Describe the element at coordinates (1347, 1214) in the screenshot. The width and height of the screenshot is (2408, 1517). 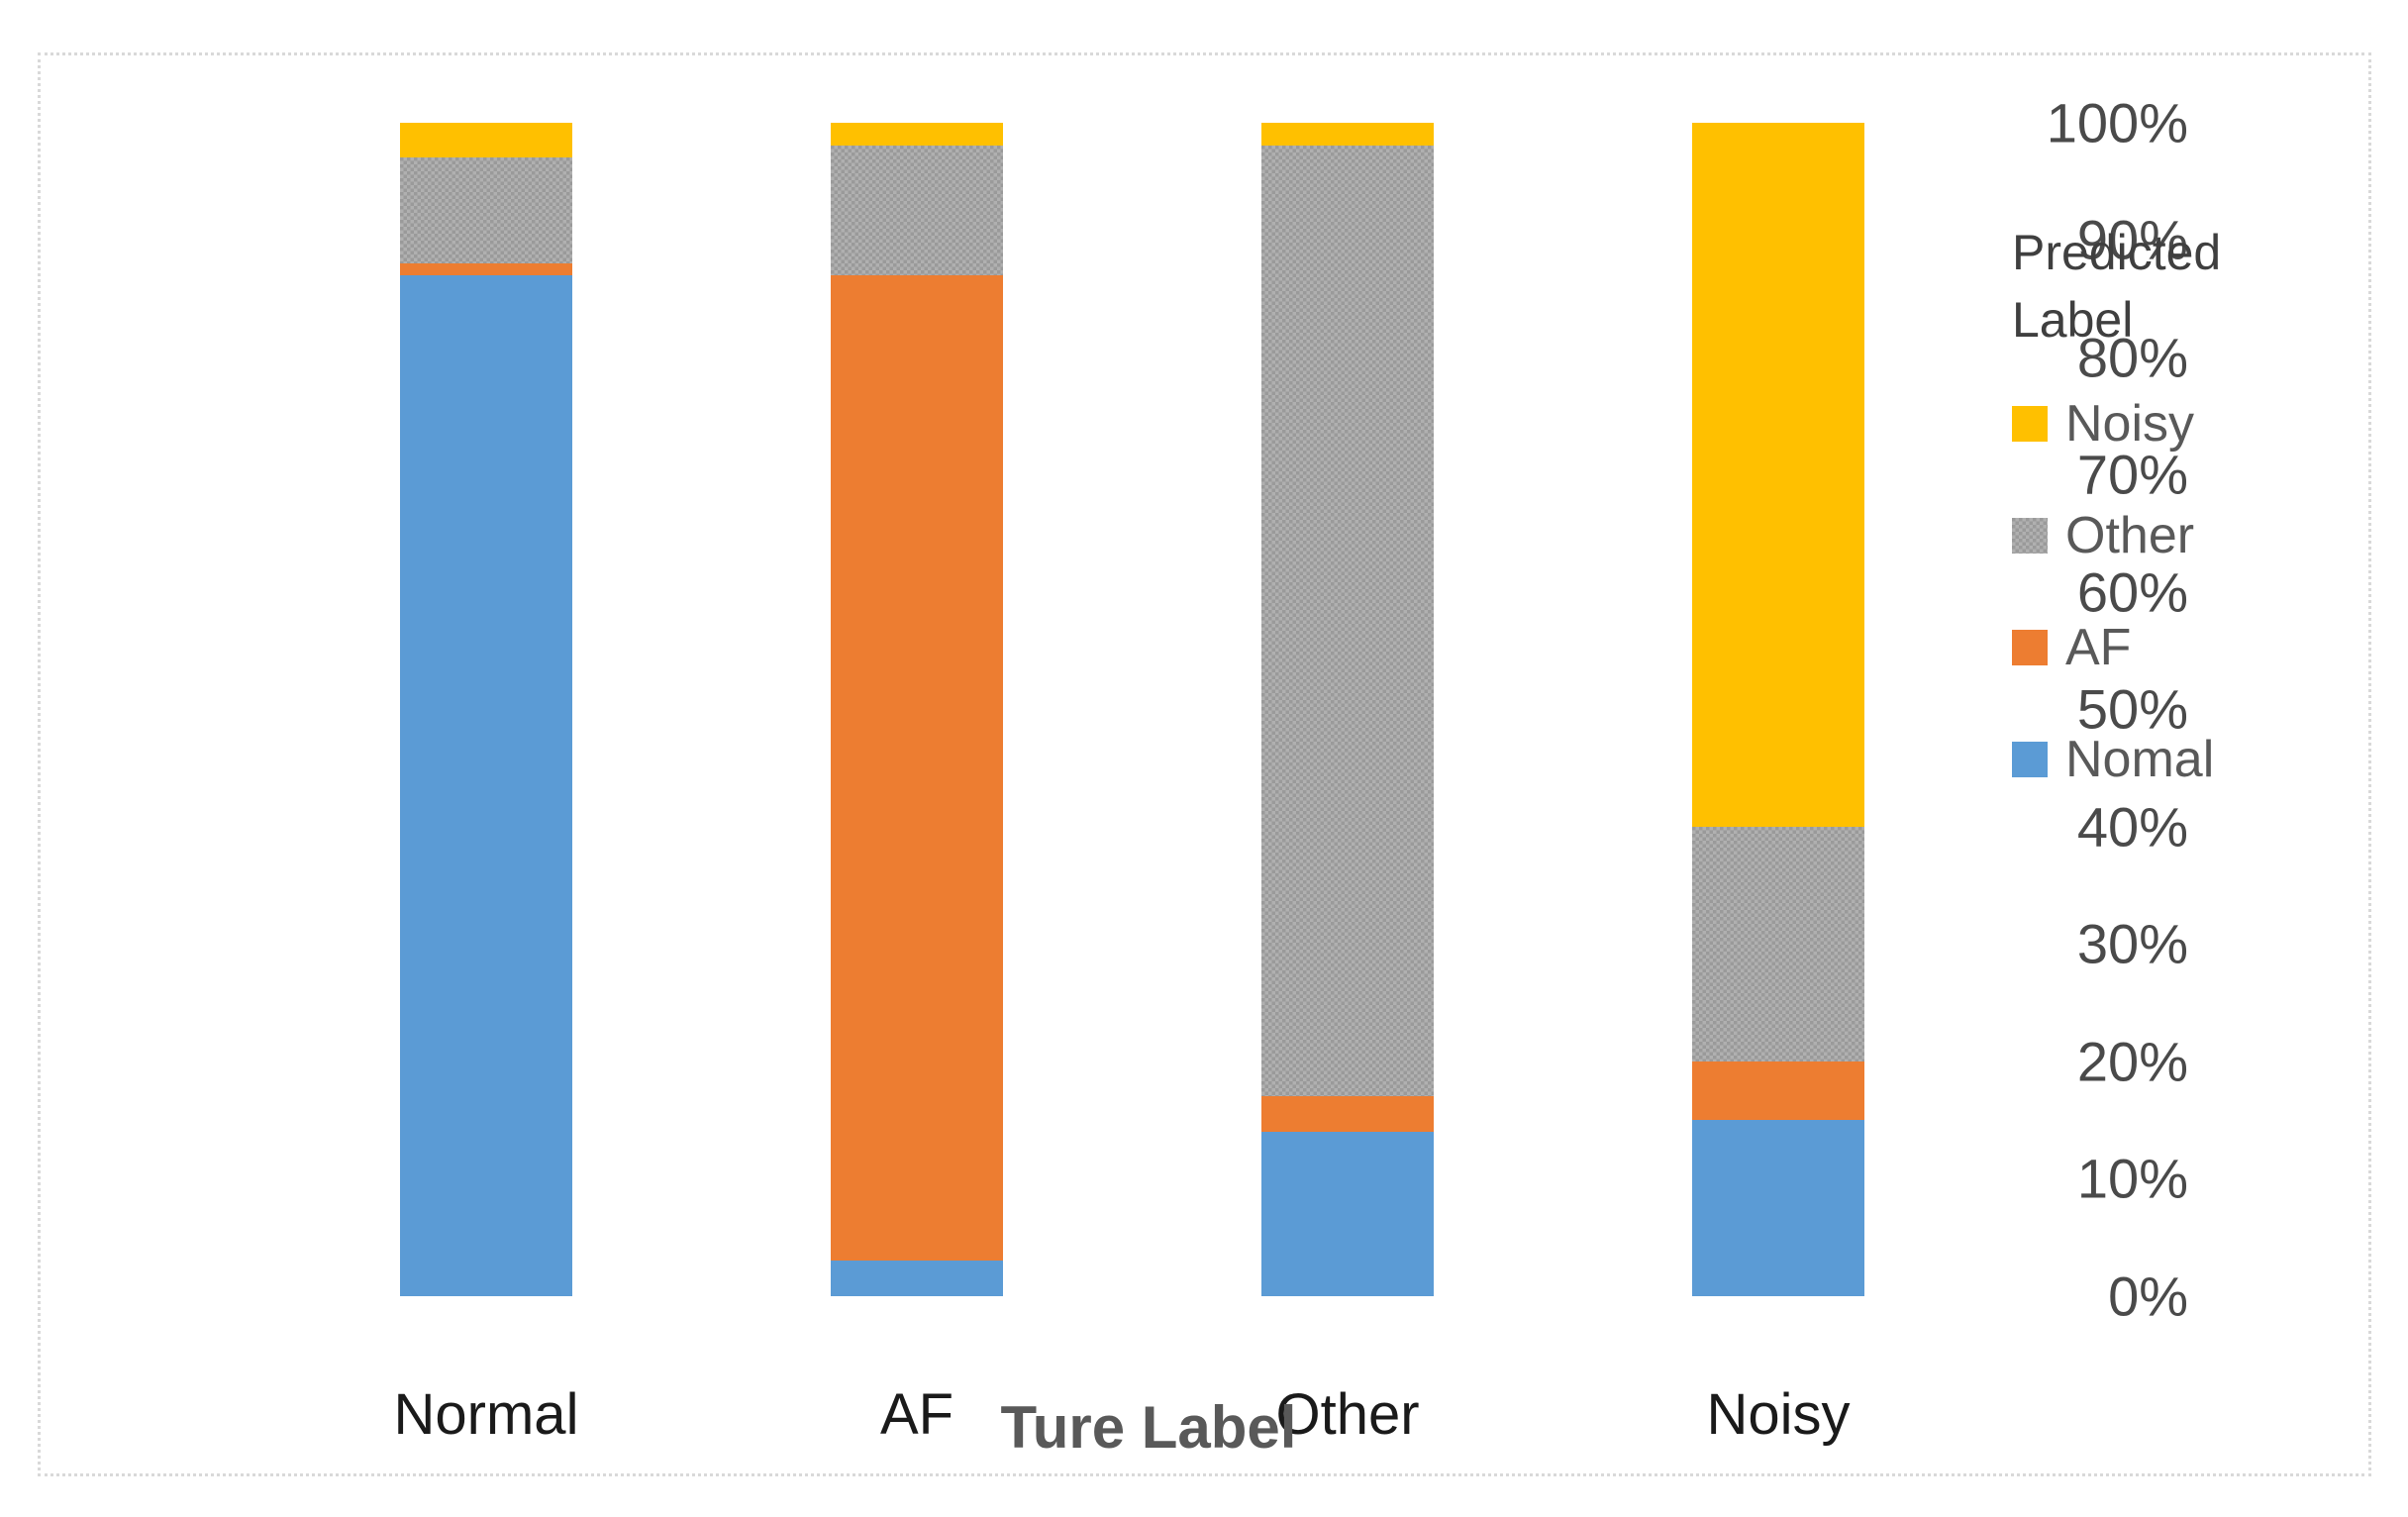
I see `bar-segment-nomal-other` at that location.